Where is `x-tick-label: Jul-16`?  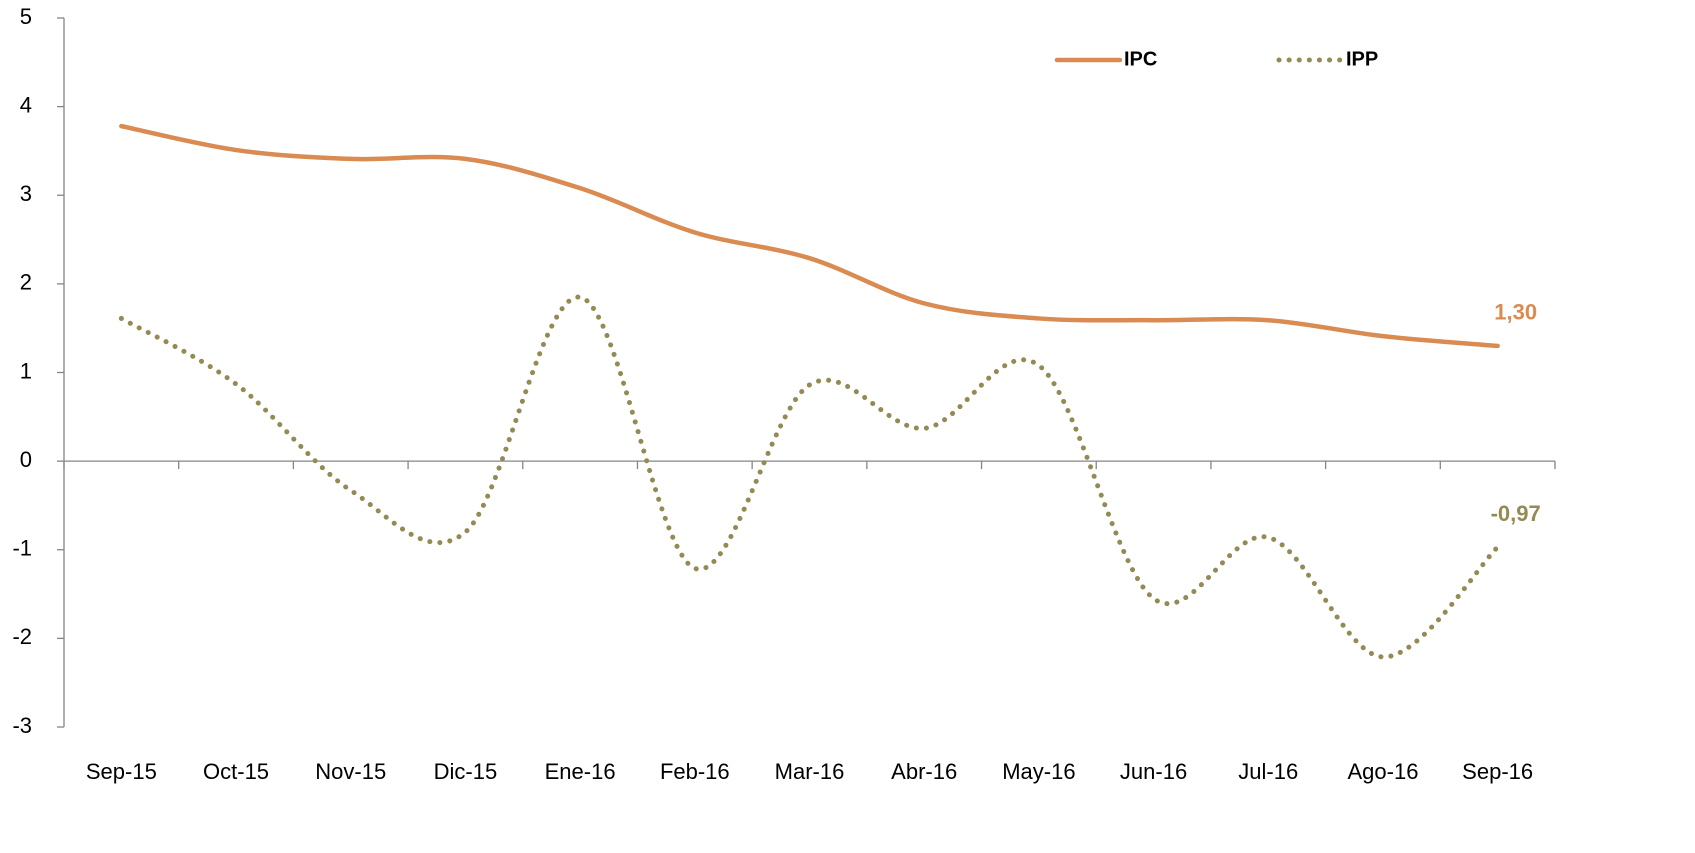
x-tick-label: Jul-16 is located at coordinates (1268, 771).